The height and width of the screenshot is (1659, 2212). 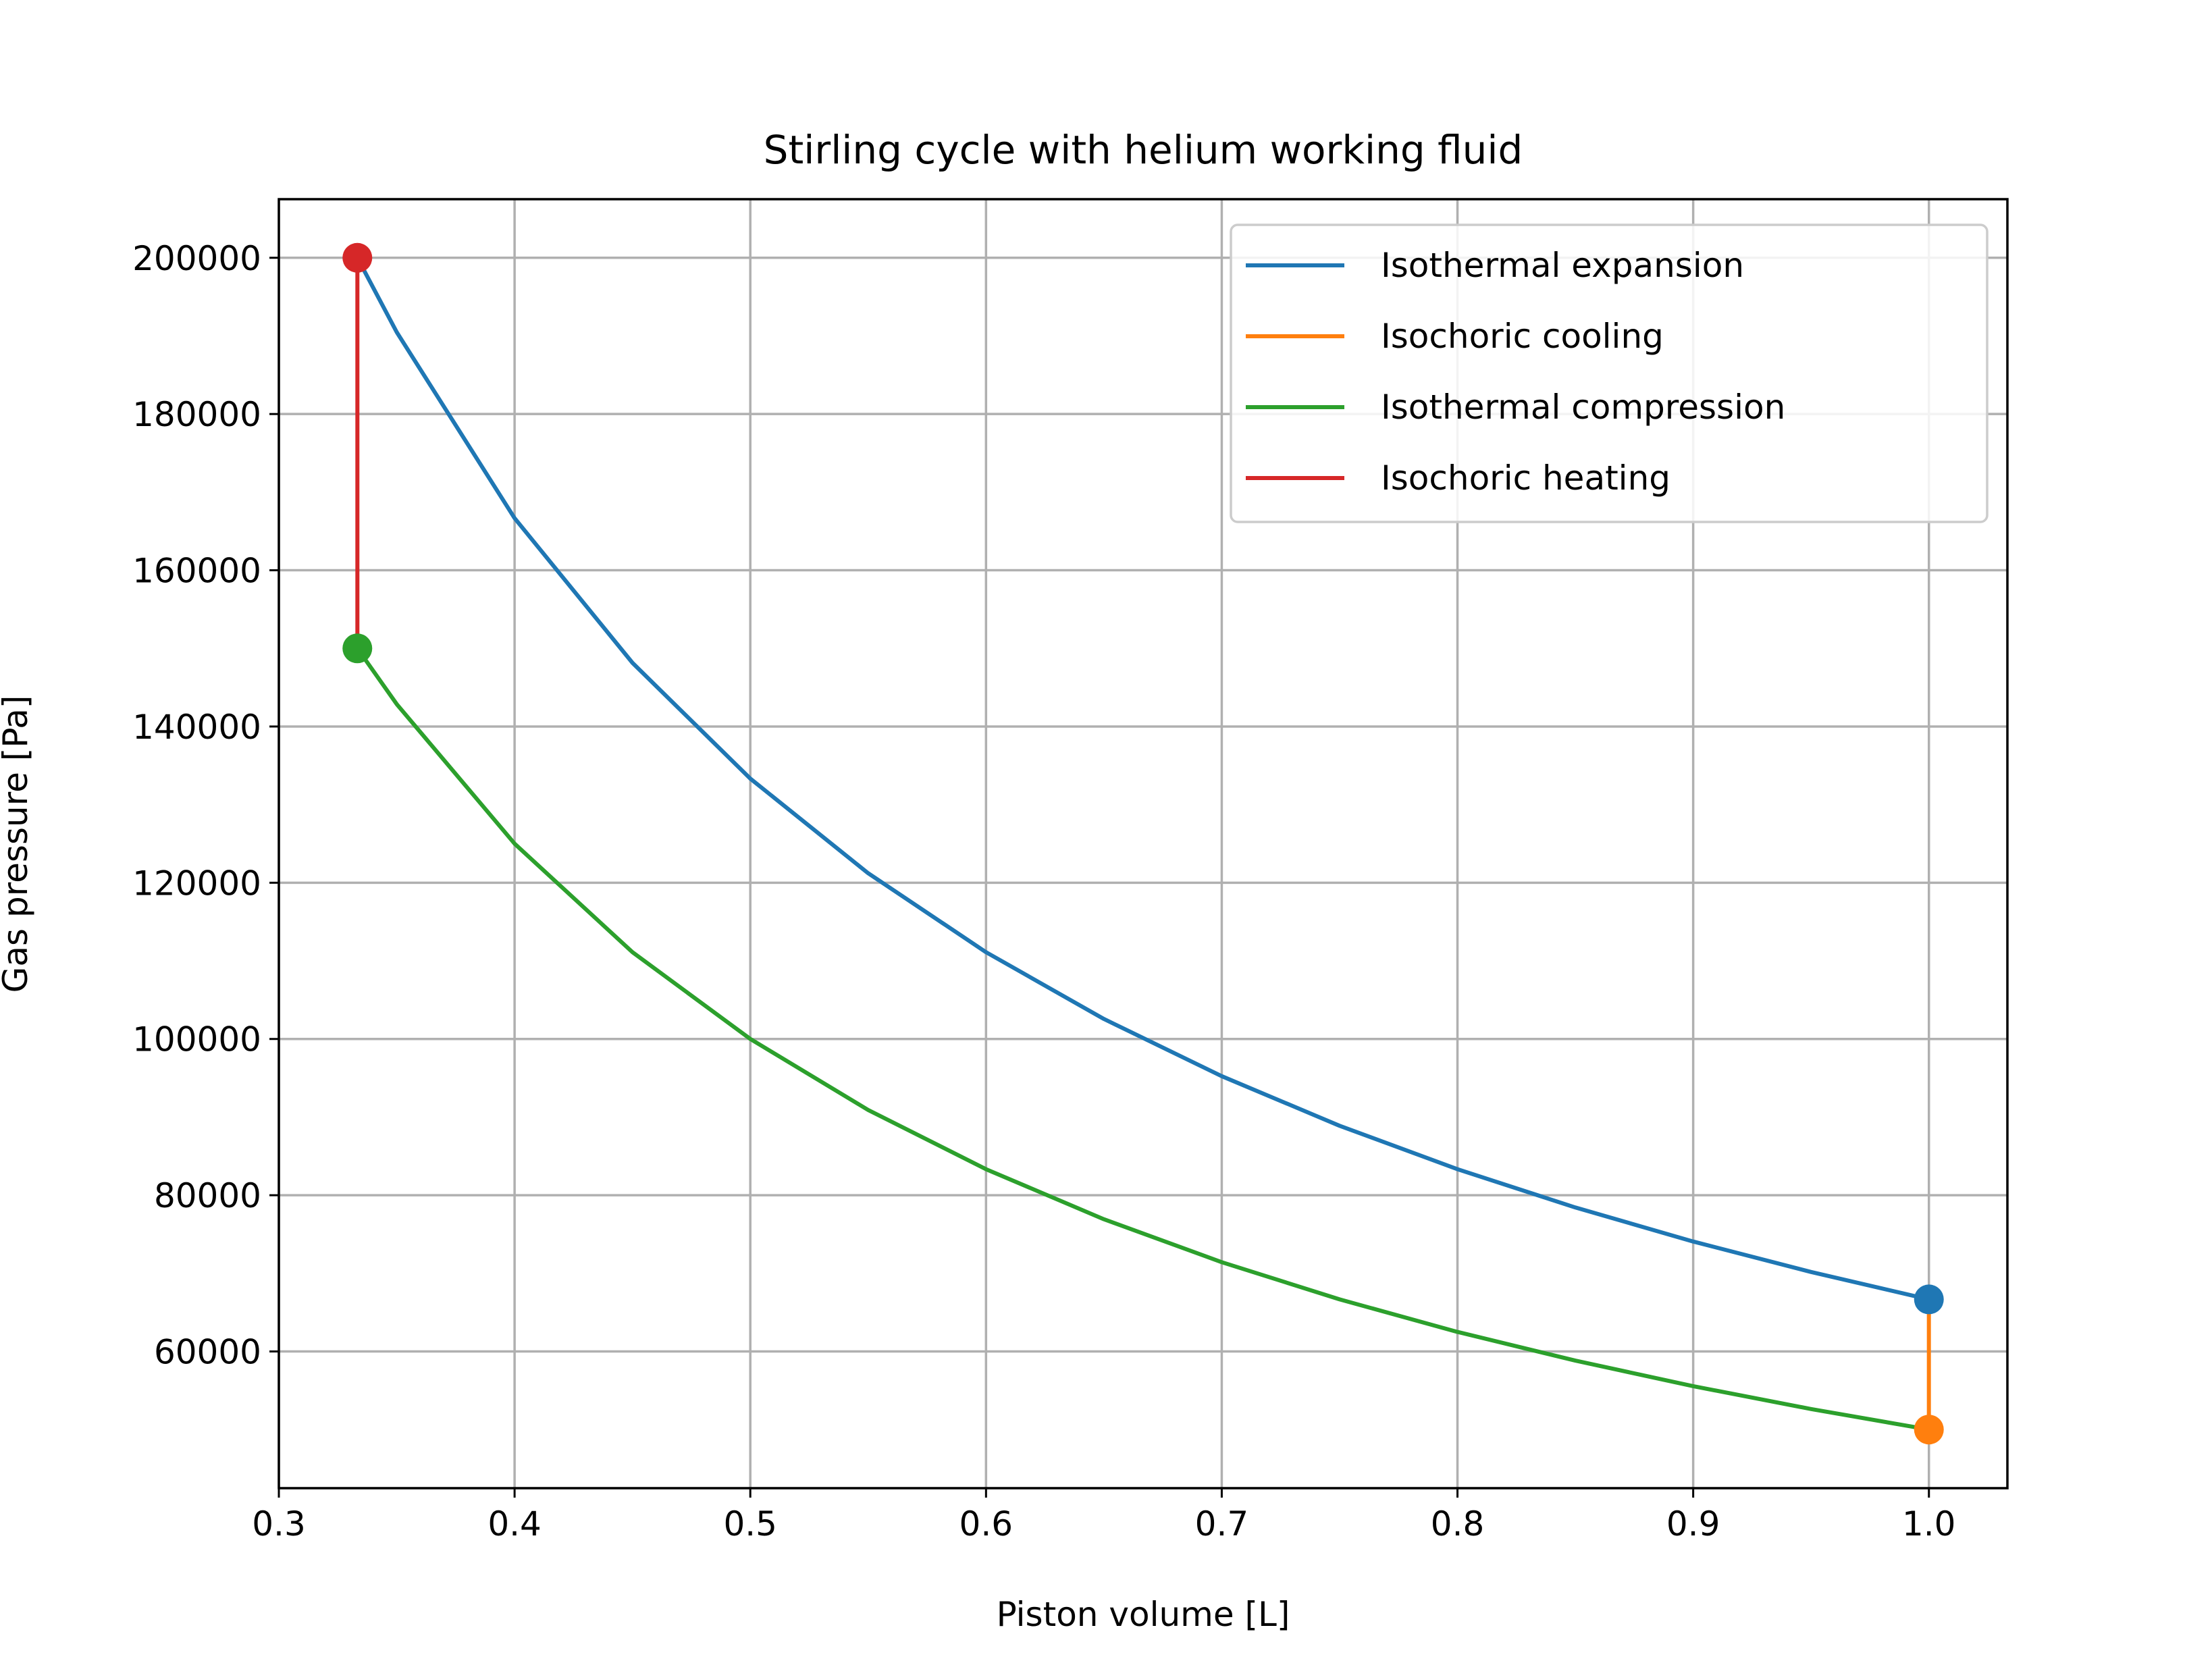 I want to click on x-tick-label: 0.8, so click(x=1458, y=1524).